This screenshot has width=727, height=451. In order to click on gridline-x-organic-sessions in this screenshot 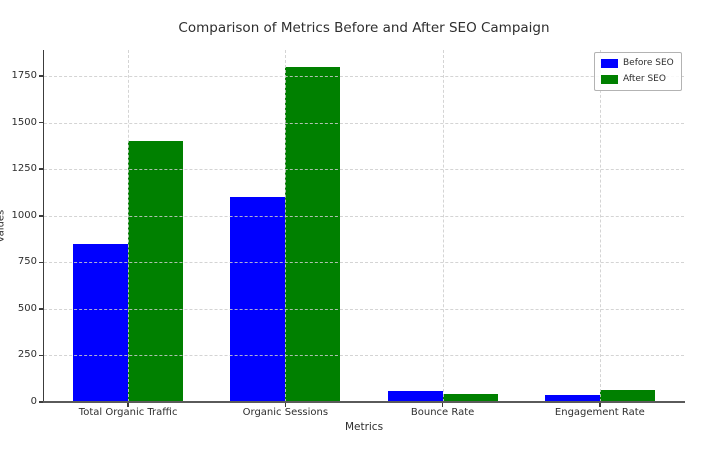, I will do `click(286, 226)`.